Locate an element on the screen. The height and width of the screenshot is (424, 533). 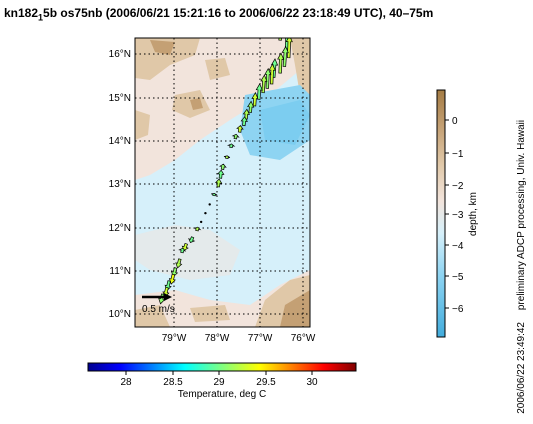
scale-label: 0.5 m/s is located at coordinates (158, 309).